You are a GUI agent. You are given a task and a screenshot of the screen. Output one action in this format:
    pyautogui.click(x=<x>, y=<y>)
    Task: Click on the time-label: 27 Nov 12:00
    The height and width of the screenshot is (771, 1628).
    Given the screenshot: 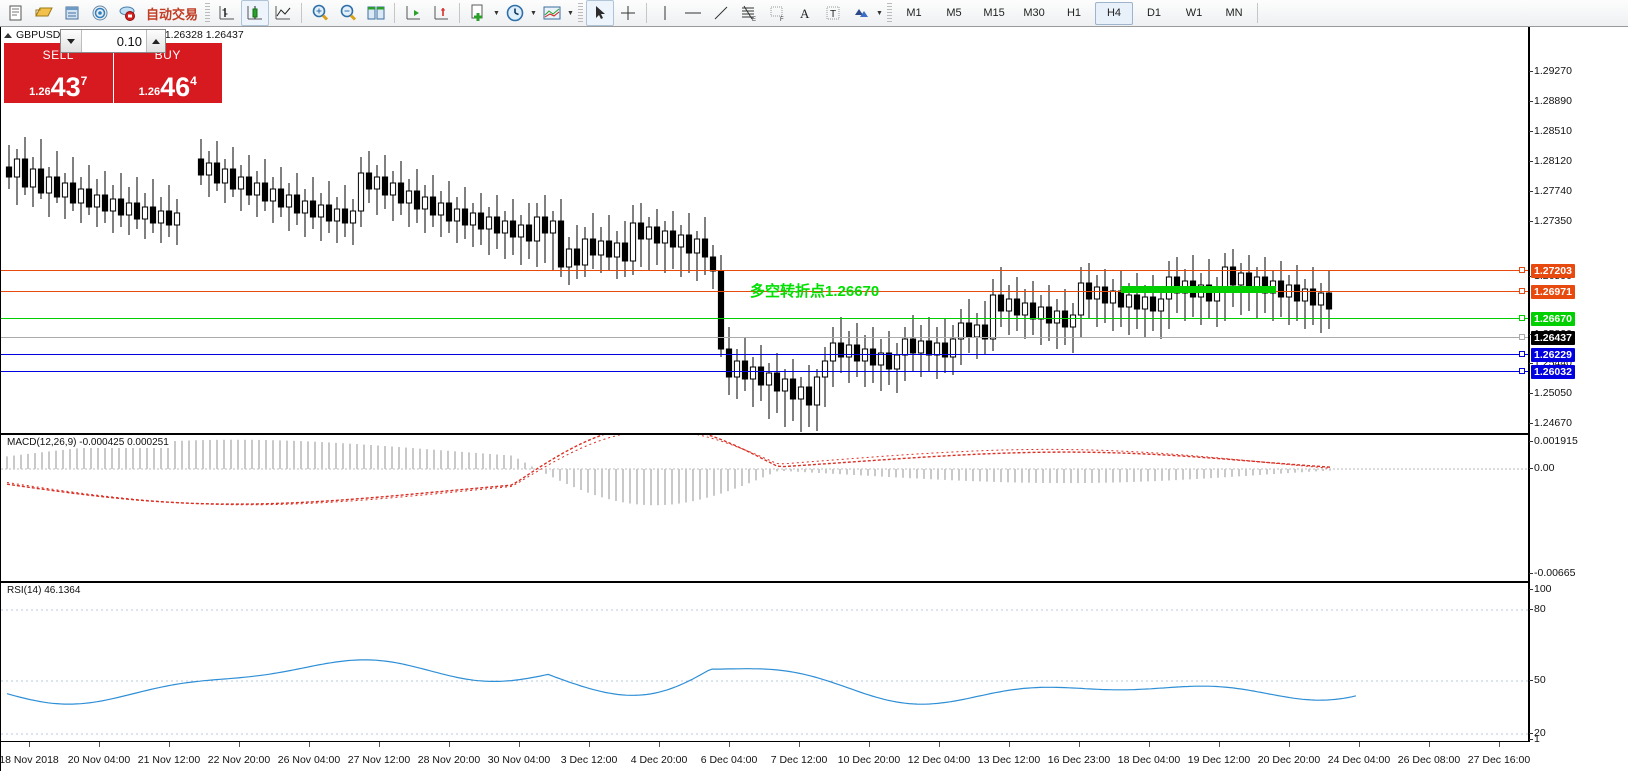 What is the action you would take?
    pyautogui.click(x=379, y=760)
    